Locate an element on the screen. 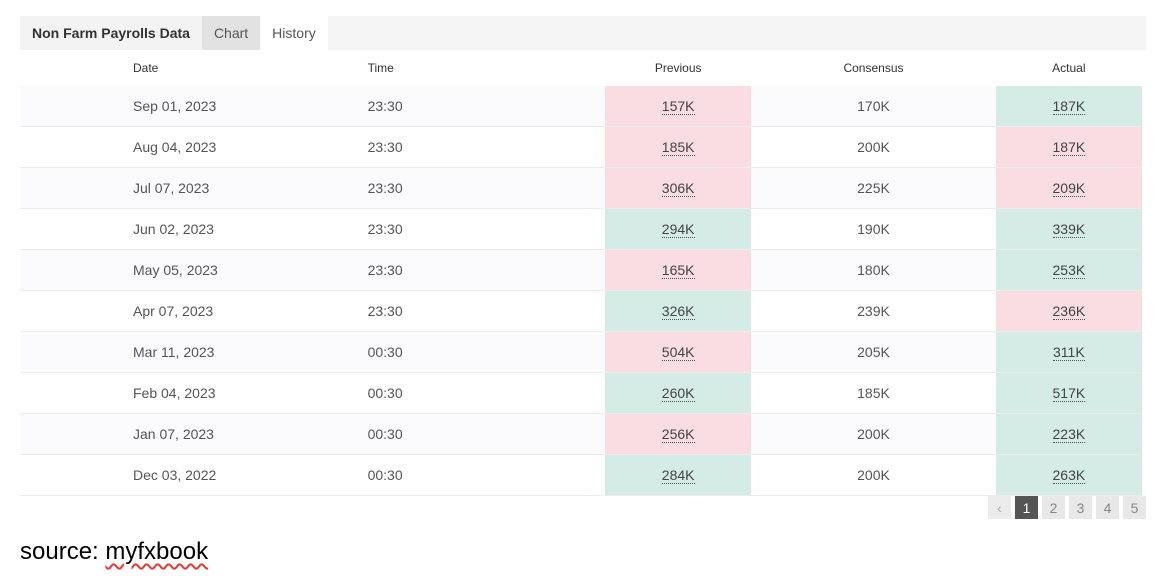  cell-previous: 294K is located at coordinates (678, 229).